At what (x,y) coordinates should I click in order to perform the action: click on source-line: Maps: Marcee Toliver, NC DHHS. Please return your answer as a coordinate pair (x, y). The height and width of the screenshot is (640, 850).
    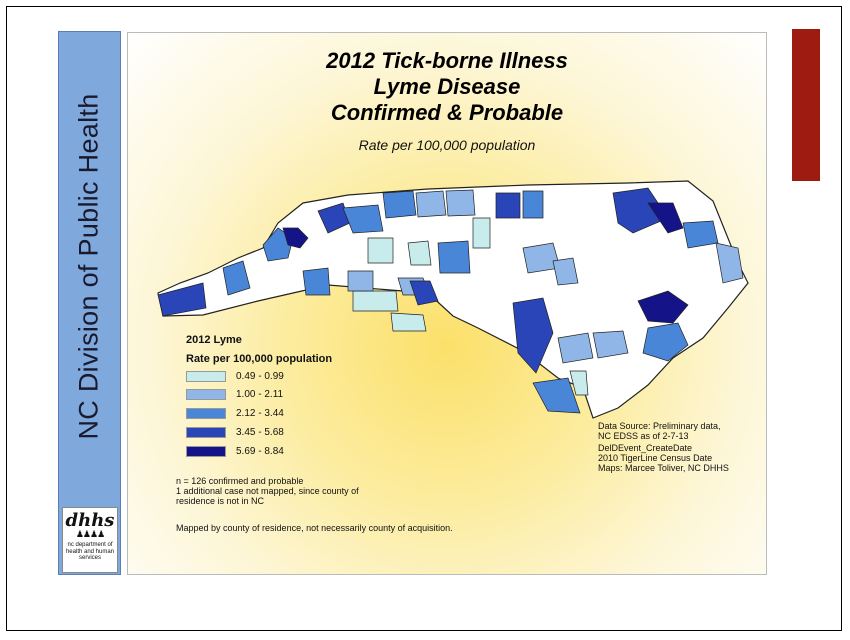
    Looking at the image, I should click on (663, 468).